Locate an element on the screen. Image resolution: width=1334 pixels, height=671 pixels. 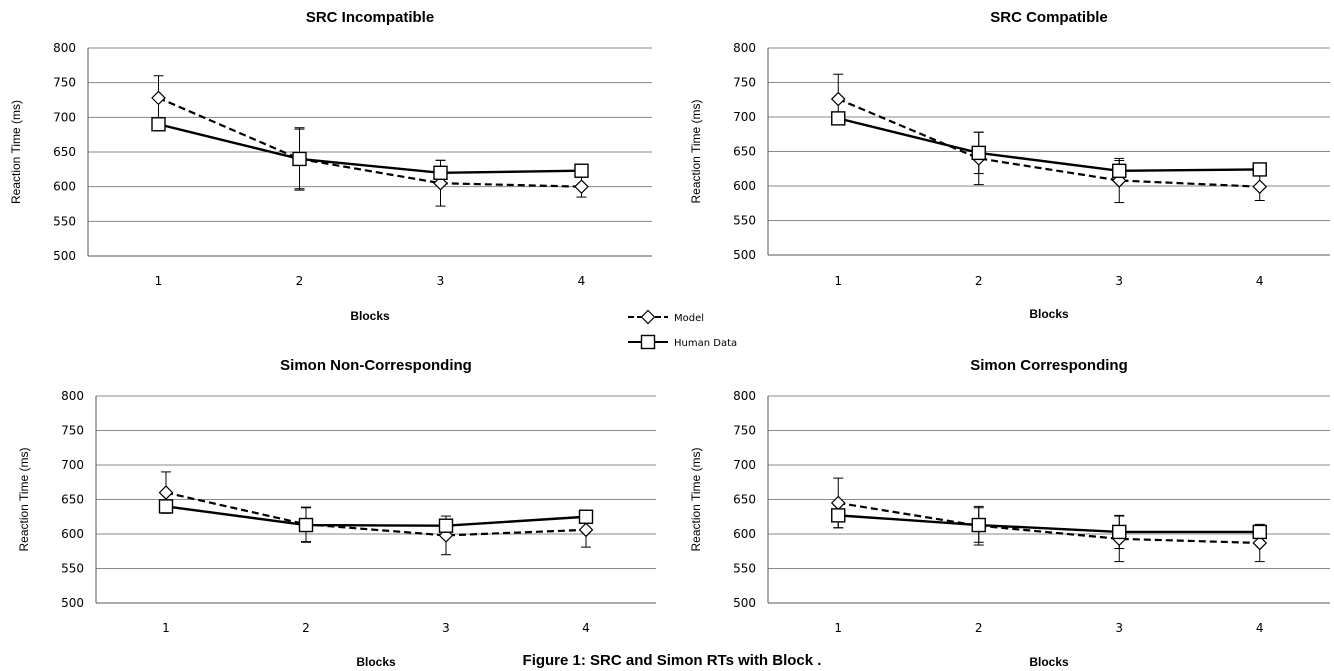
legend-item-human-data: Human Data is located at coordinates (682, 342).